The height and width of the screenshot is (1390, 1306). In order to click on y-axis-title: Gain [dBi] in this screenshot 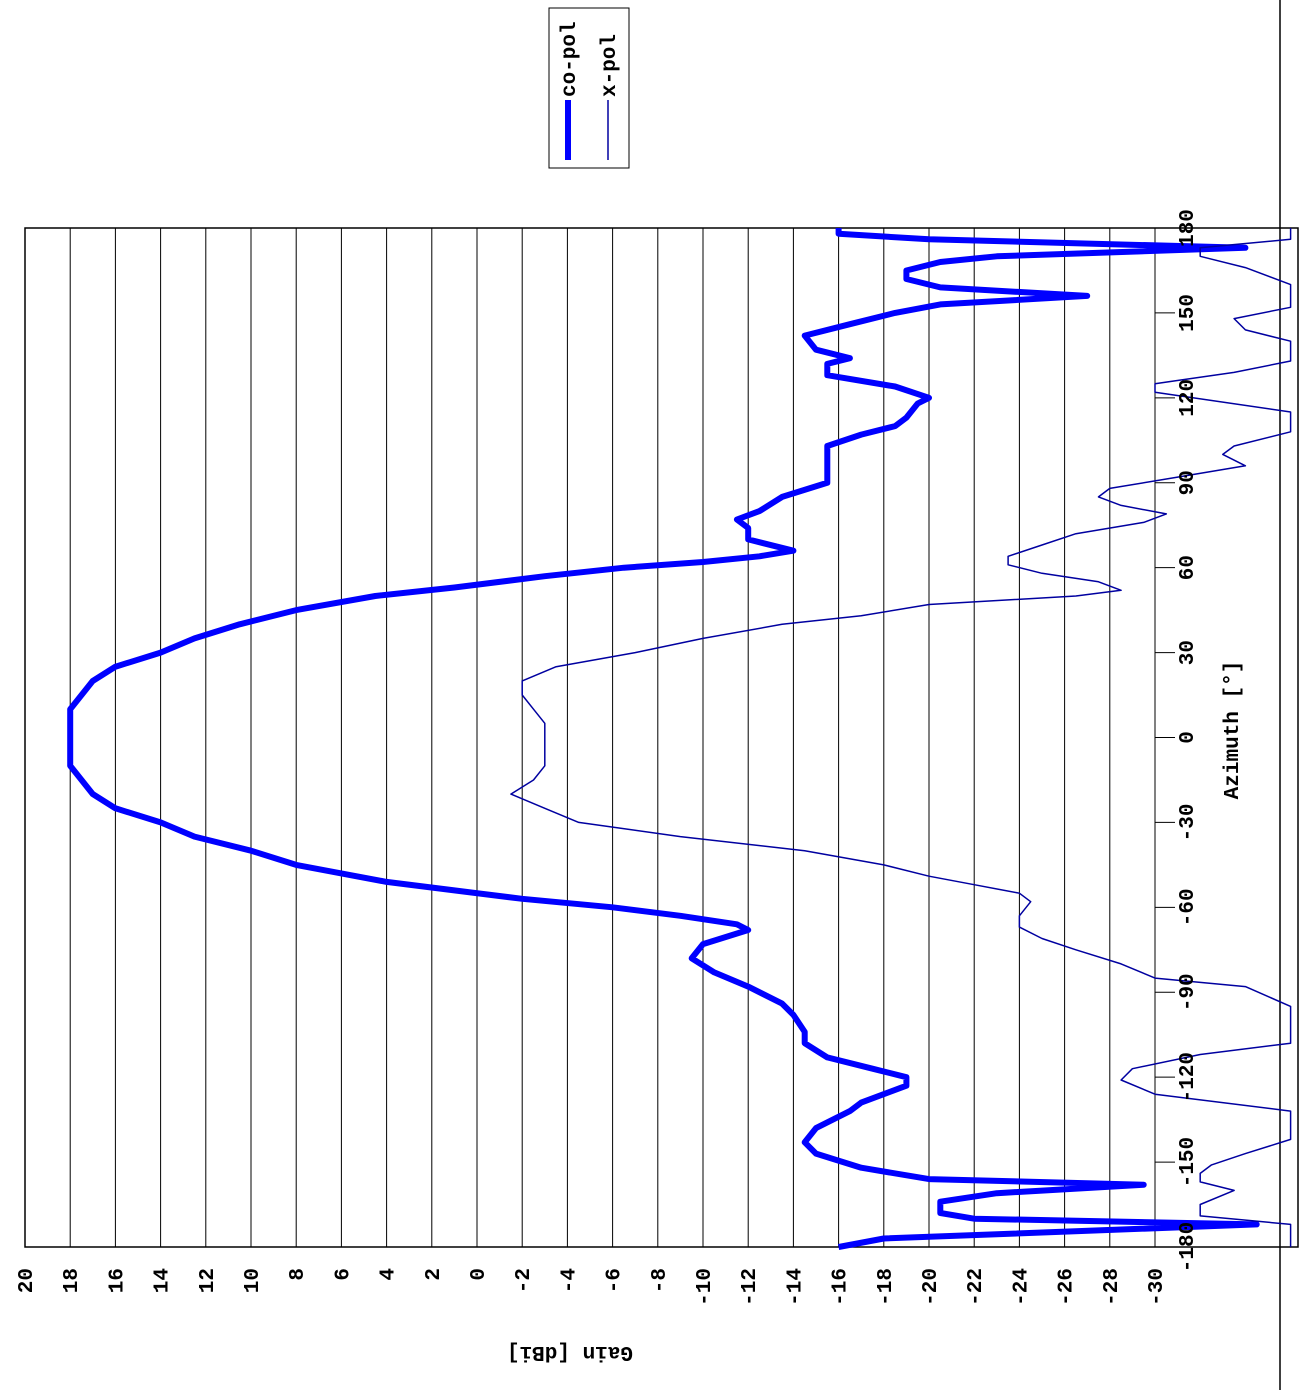, I will do `click(570, 1351)`.